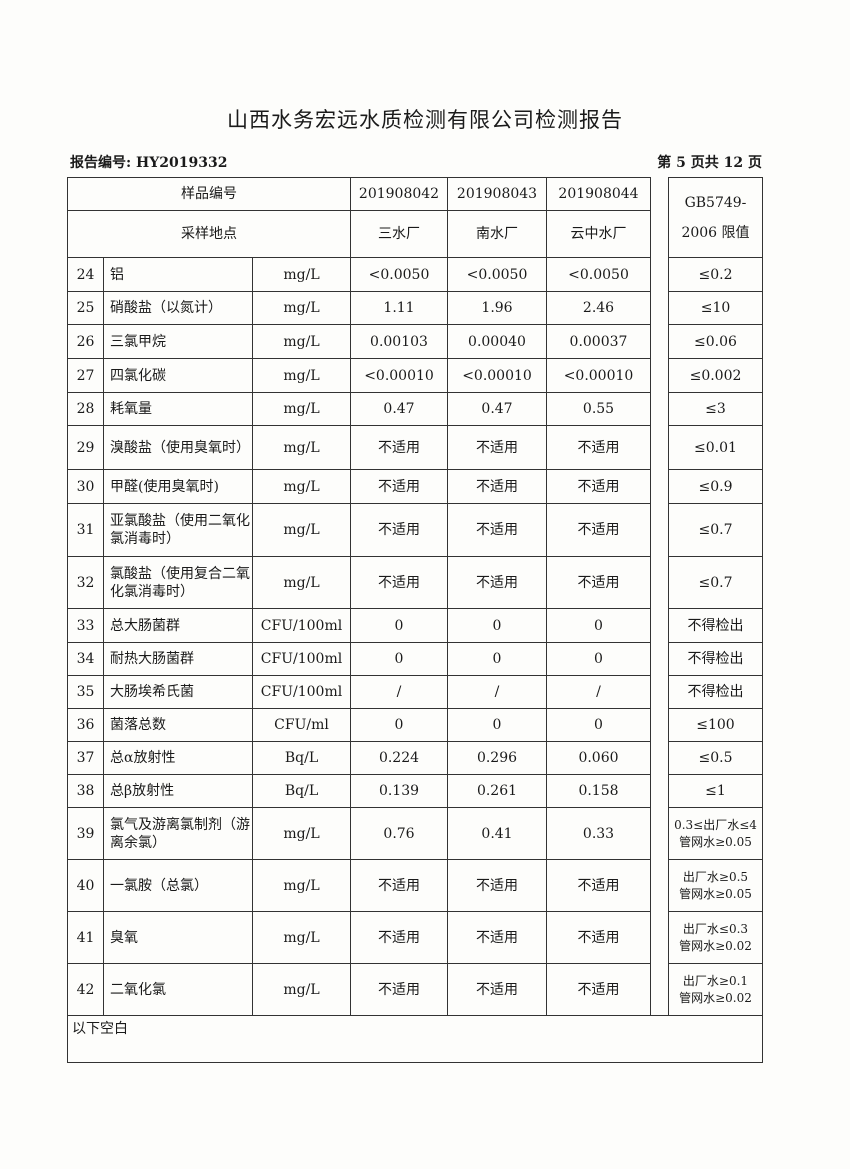  Describe the element at coordinates (178, 530) in the screenshot. I see `item-name: 亚氯酸盐（使用二氧化氯消毒时）` at that location.